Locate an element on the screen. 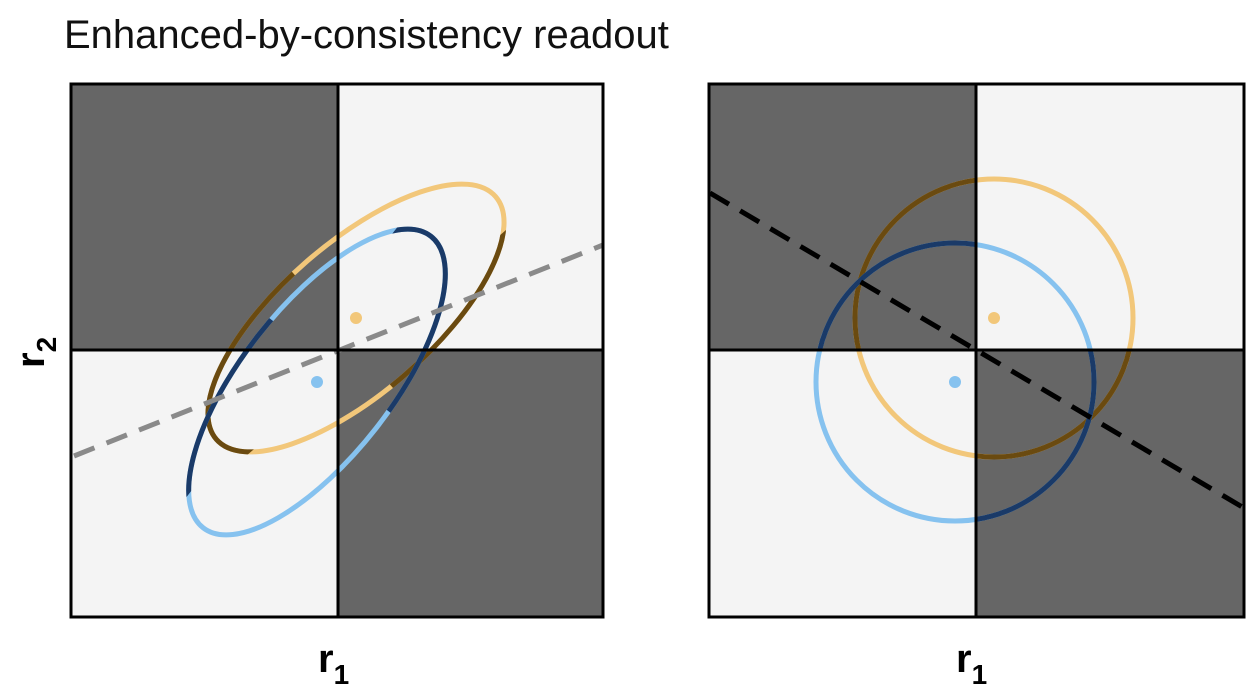  quadrant-top-left is located at coordinates (204, 217).